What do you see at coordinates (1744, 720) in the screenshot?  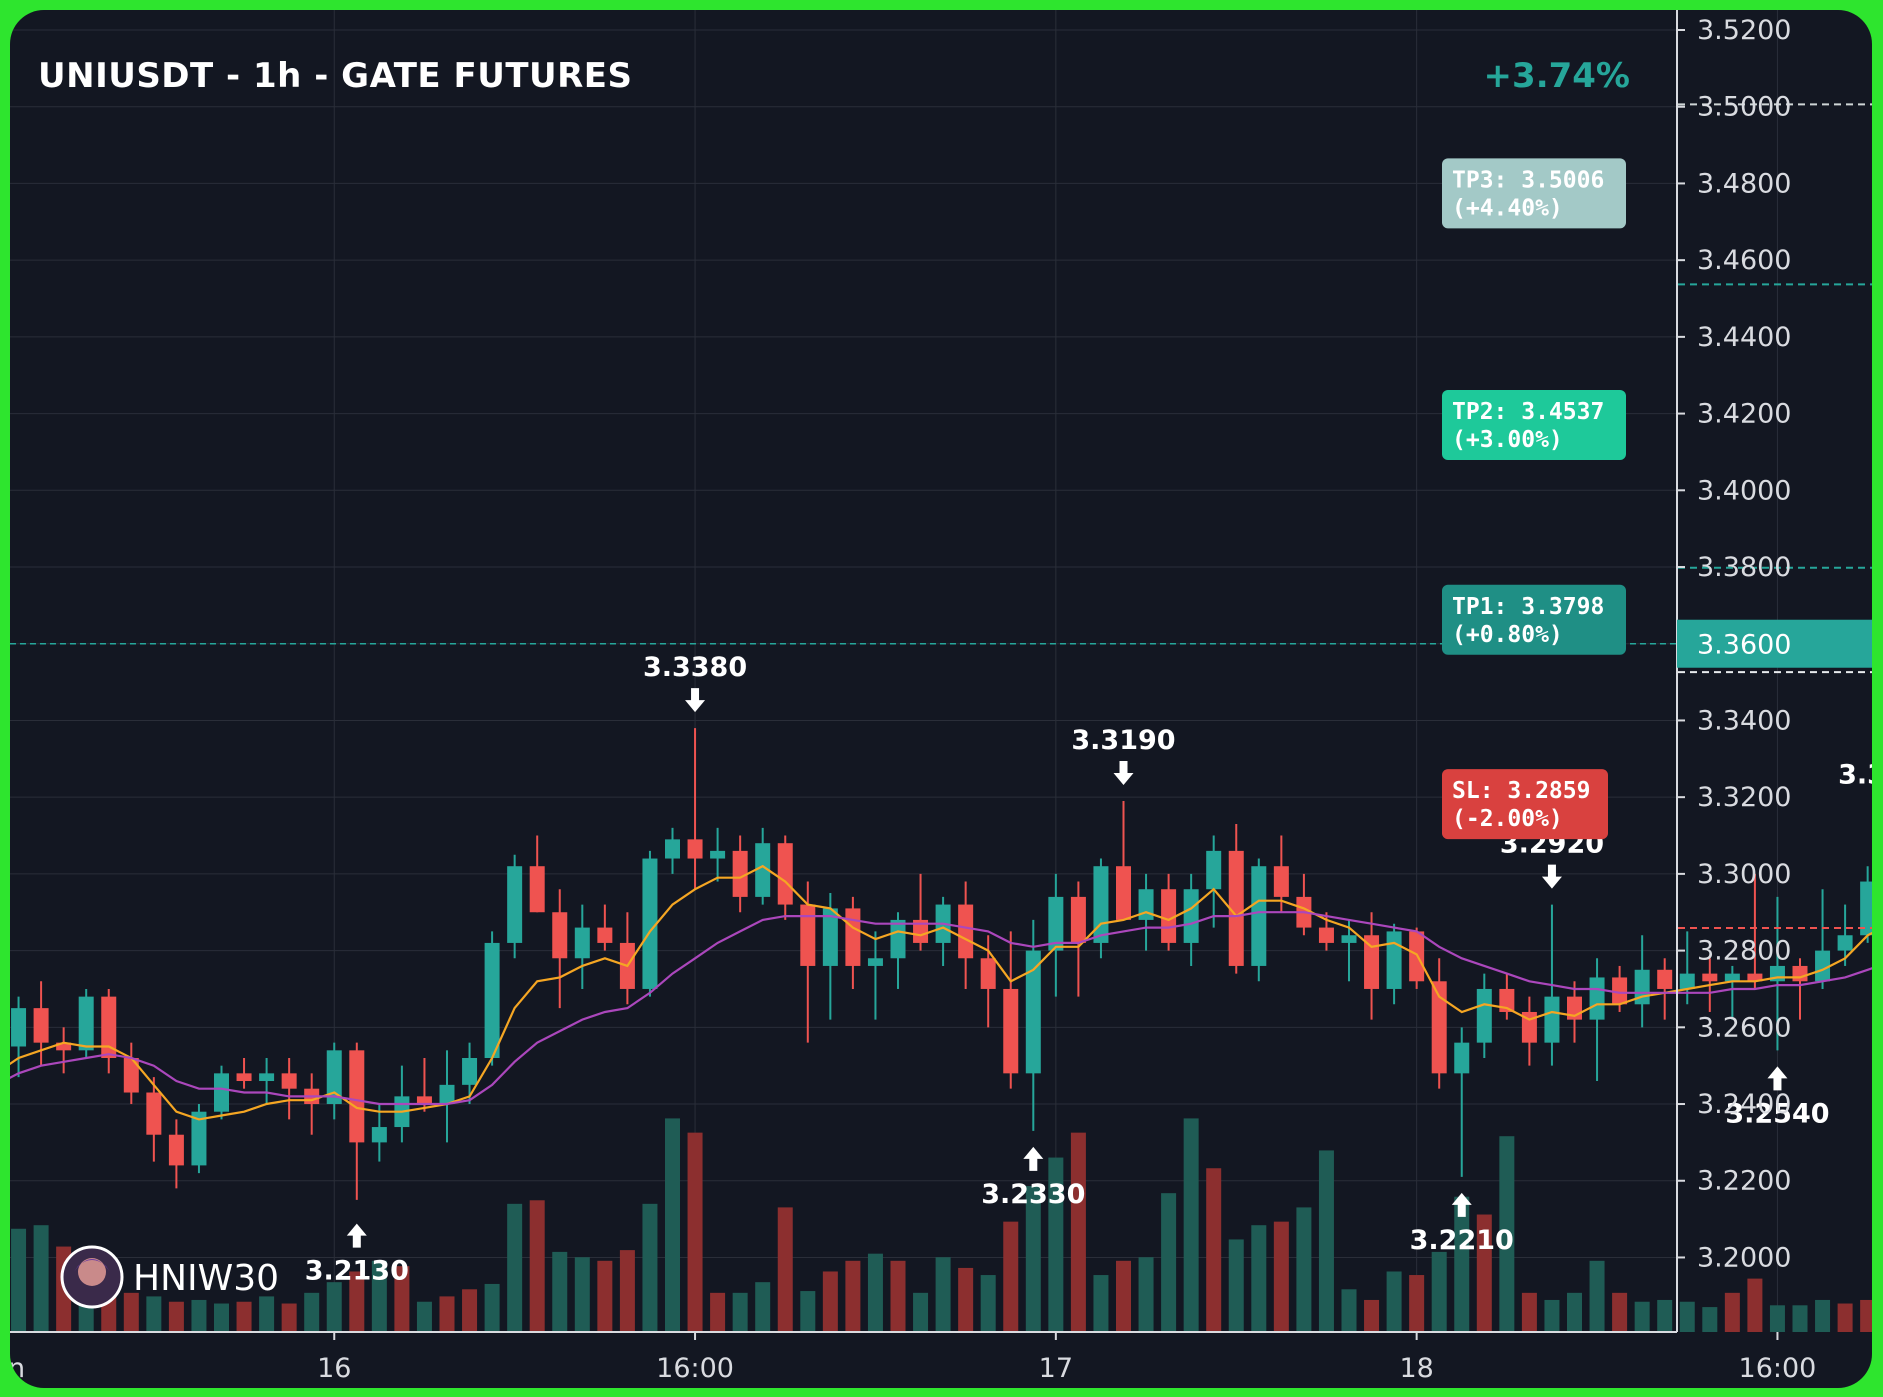 I see `y-tick-label: 3.3400` at bounding box center [1744, 720].